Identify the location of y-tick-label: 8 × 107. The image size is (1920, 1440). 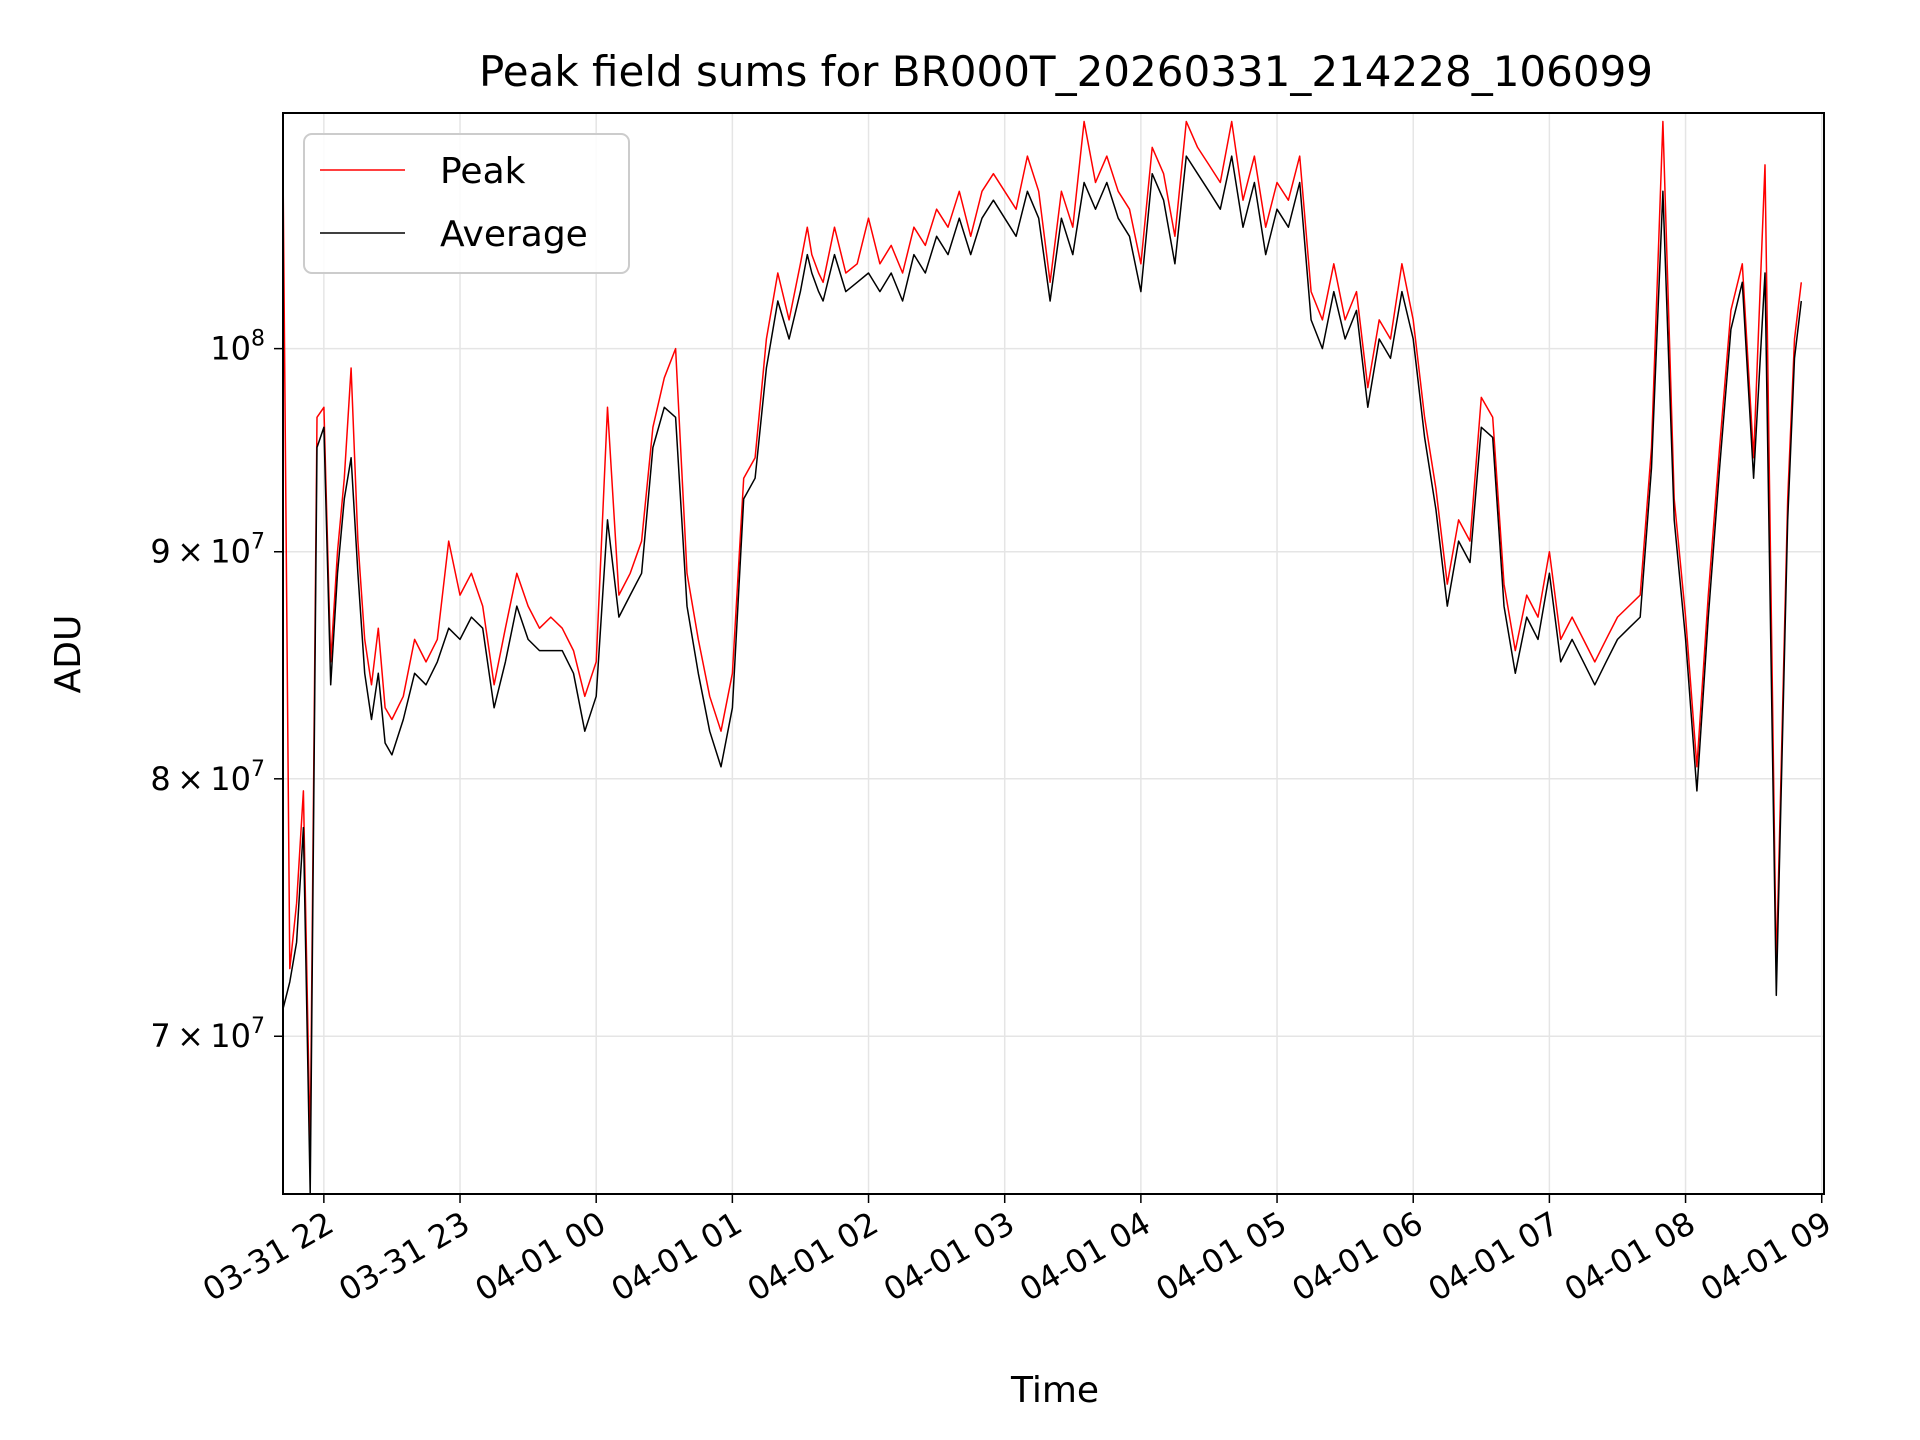
(207, 777).